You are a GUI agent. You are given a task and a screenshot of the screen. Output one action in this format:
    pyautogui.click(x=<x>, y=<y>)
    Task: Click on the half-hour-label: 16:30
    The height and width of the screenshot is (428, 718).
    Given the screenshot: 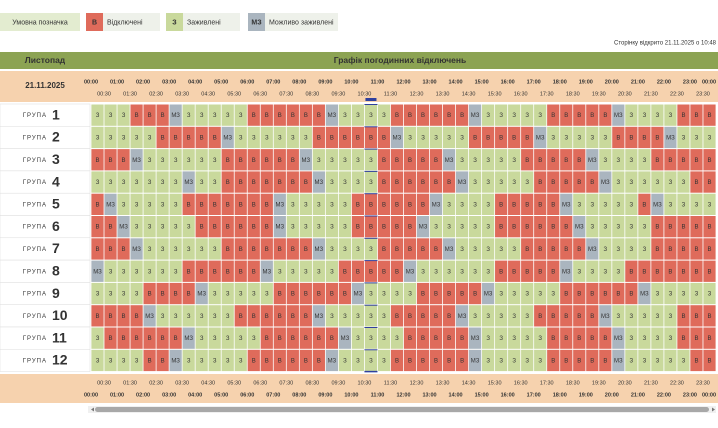 What is the action you would take?
    pyautogui.click(x=521, y=94)
    